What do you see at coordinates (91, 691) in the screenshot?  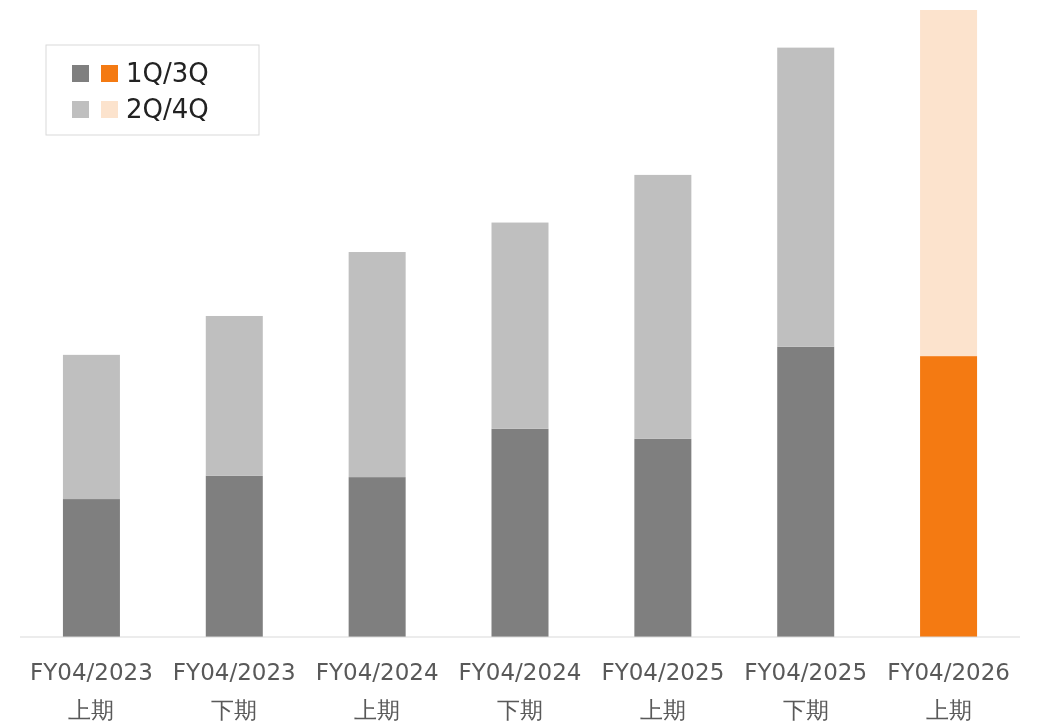 I see `x-tick-label: FY04/2023 上期` at bounding box center [91, 691].